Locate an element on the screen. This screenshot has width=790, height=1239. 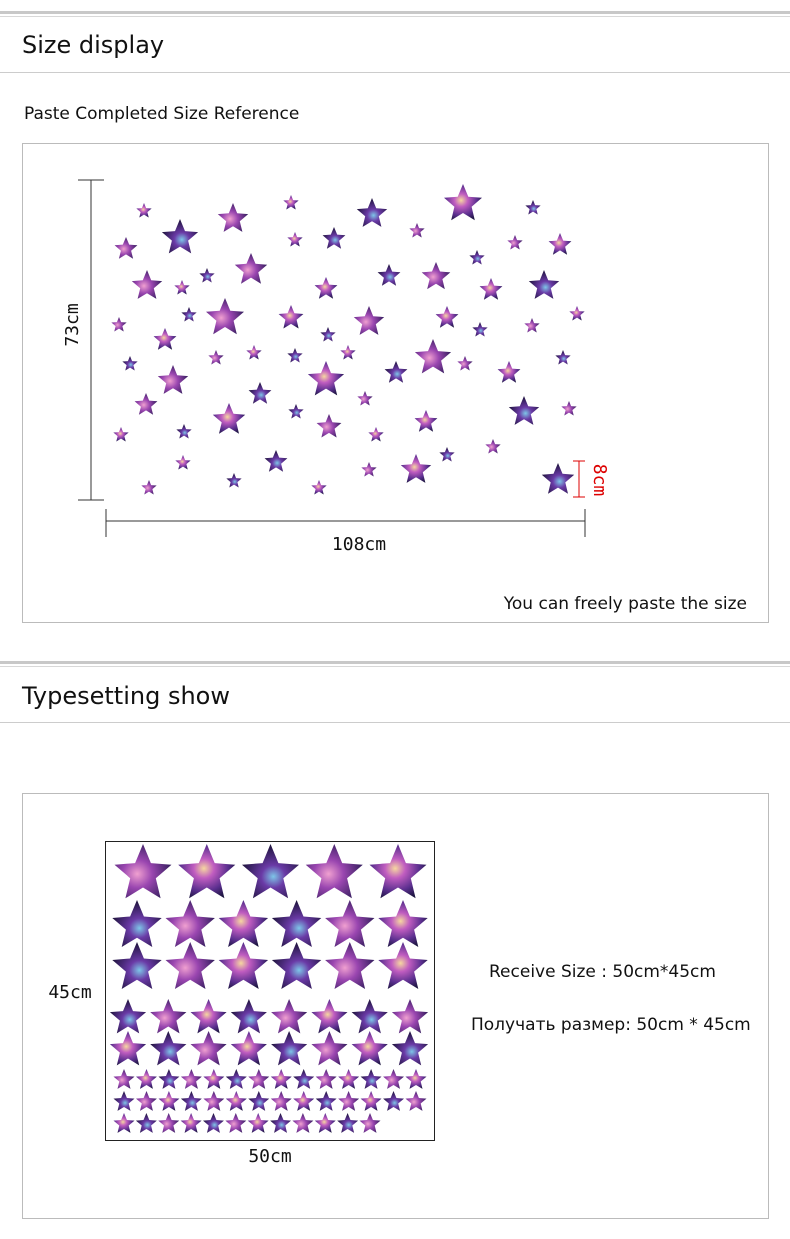
receive-size-ru: Получать размер: 50cm * 45cm is located at coordinates (611, 1025).